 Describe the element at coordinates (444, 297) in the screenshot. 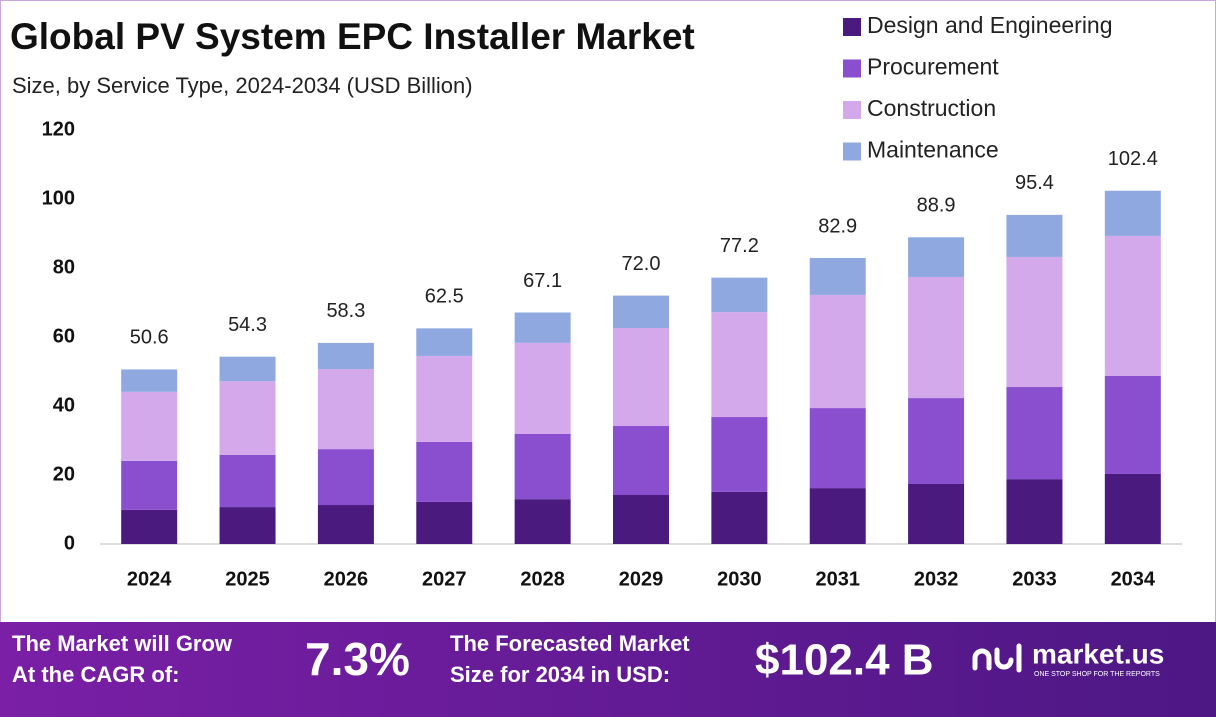

I see `total-label: 62.5` at that location.